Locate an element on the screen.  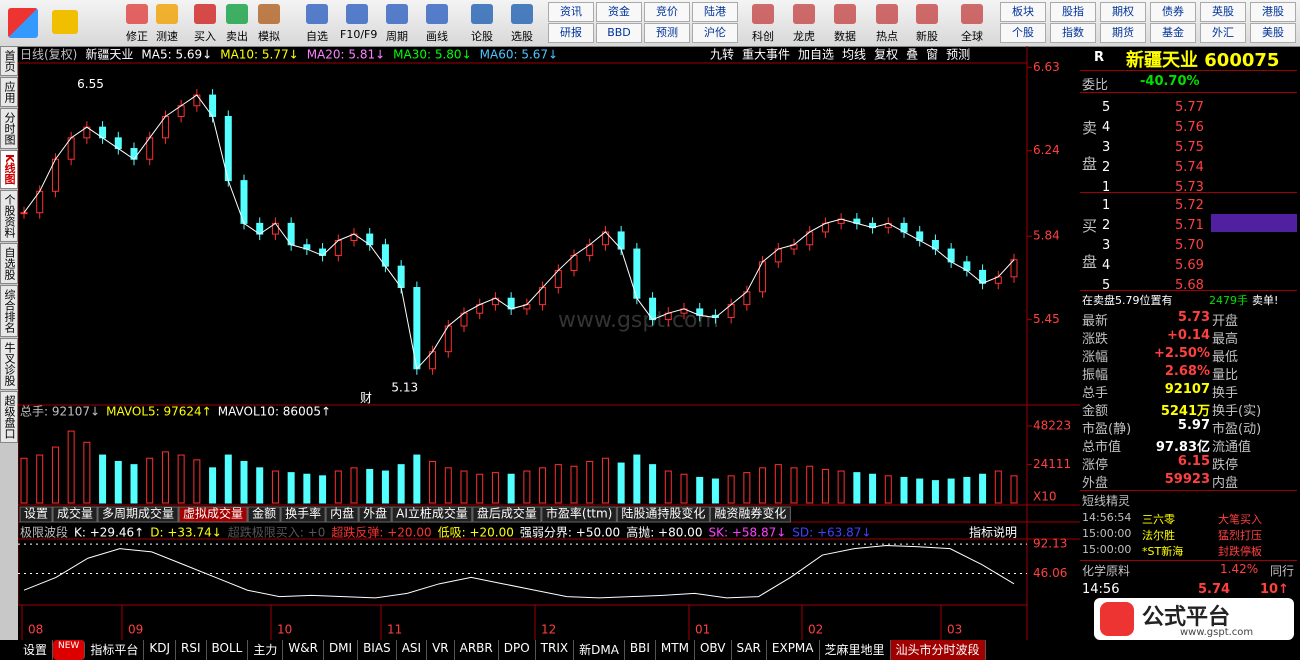
menu-cell: 资金 is located at coordinates (619, 12).